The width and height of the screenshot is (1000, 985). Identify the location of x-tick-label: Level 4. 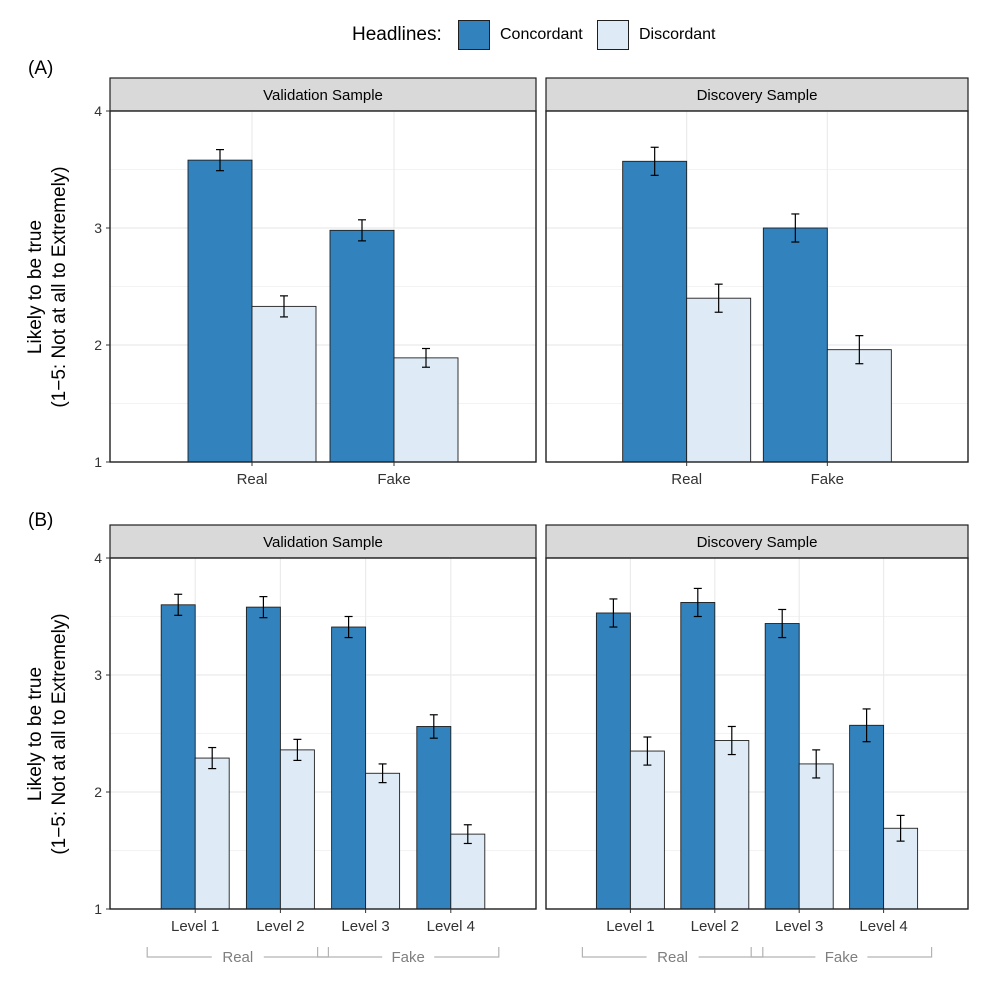
(883, 926).